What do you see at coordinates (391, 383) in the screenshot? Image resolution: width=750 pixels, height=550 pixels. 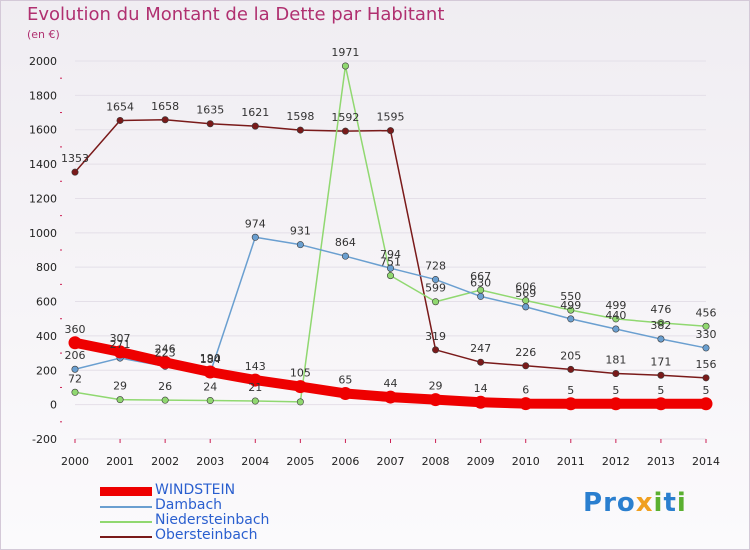 I see `data-label: 44` at bounding box center [391, 383].